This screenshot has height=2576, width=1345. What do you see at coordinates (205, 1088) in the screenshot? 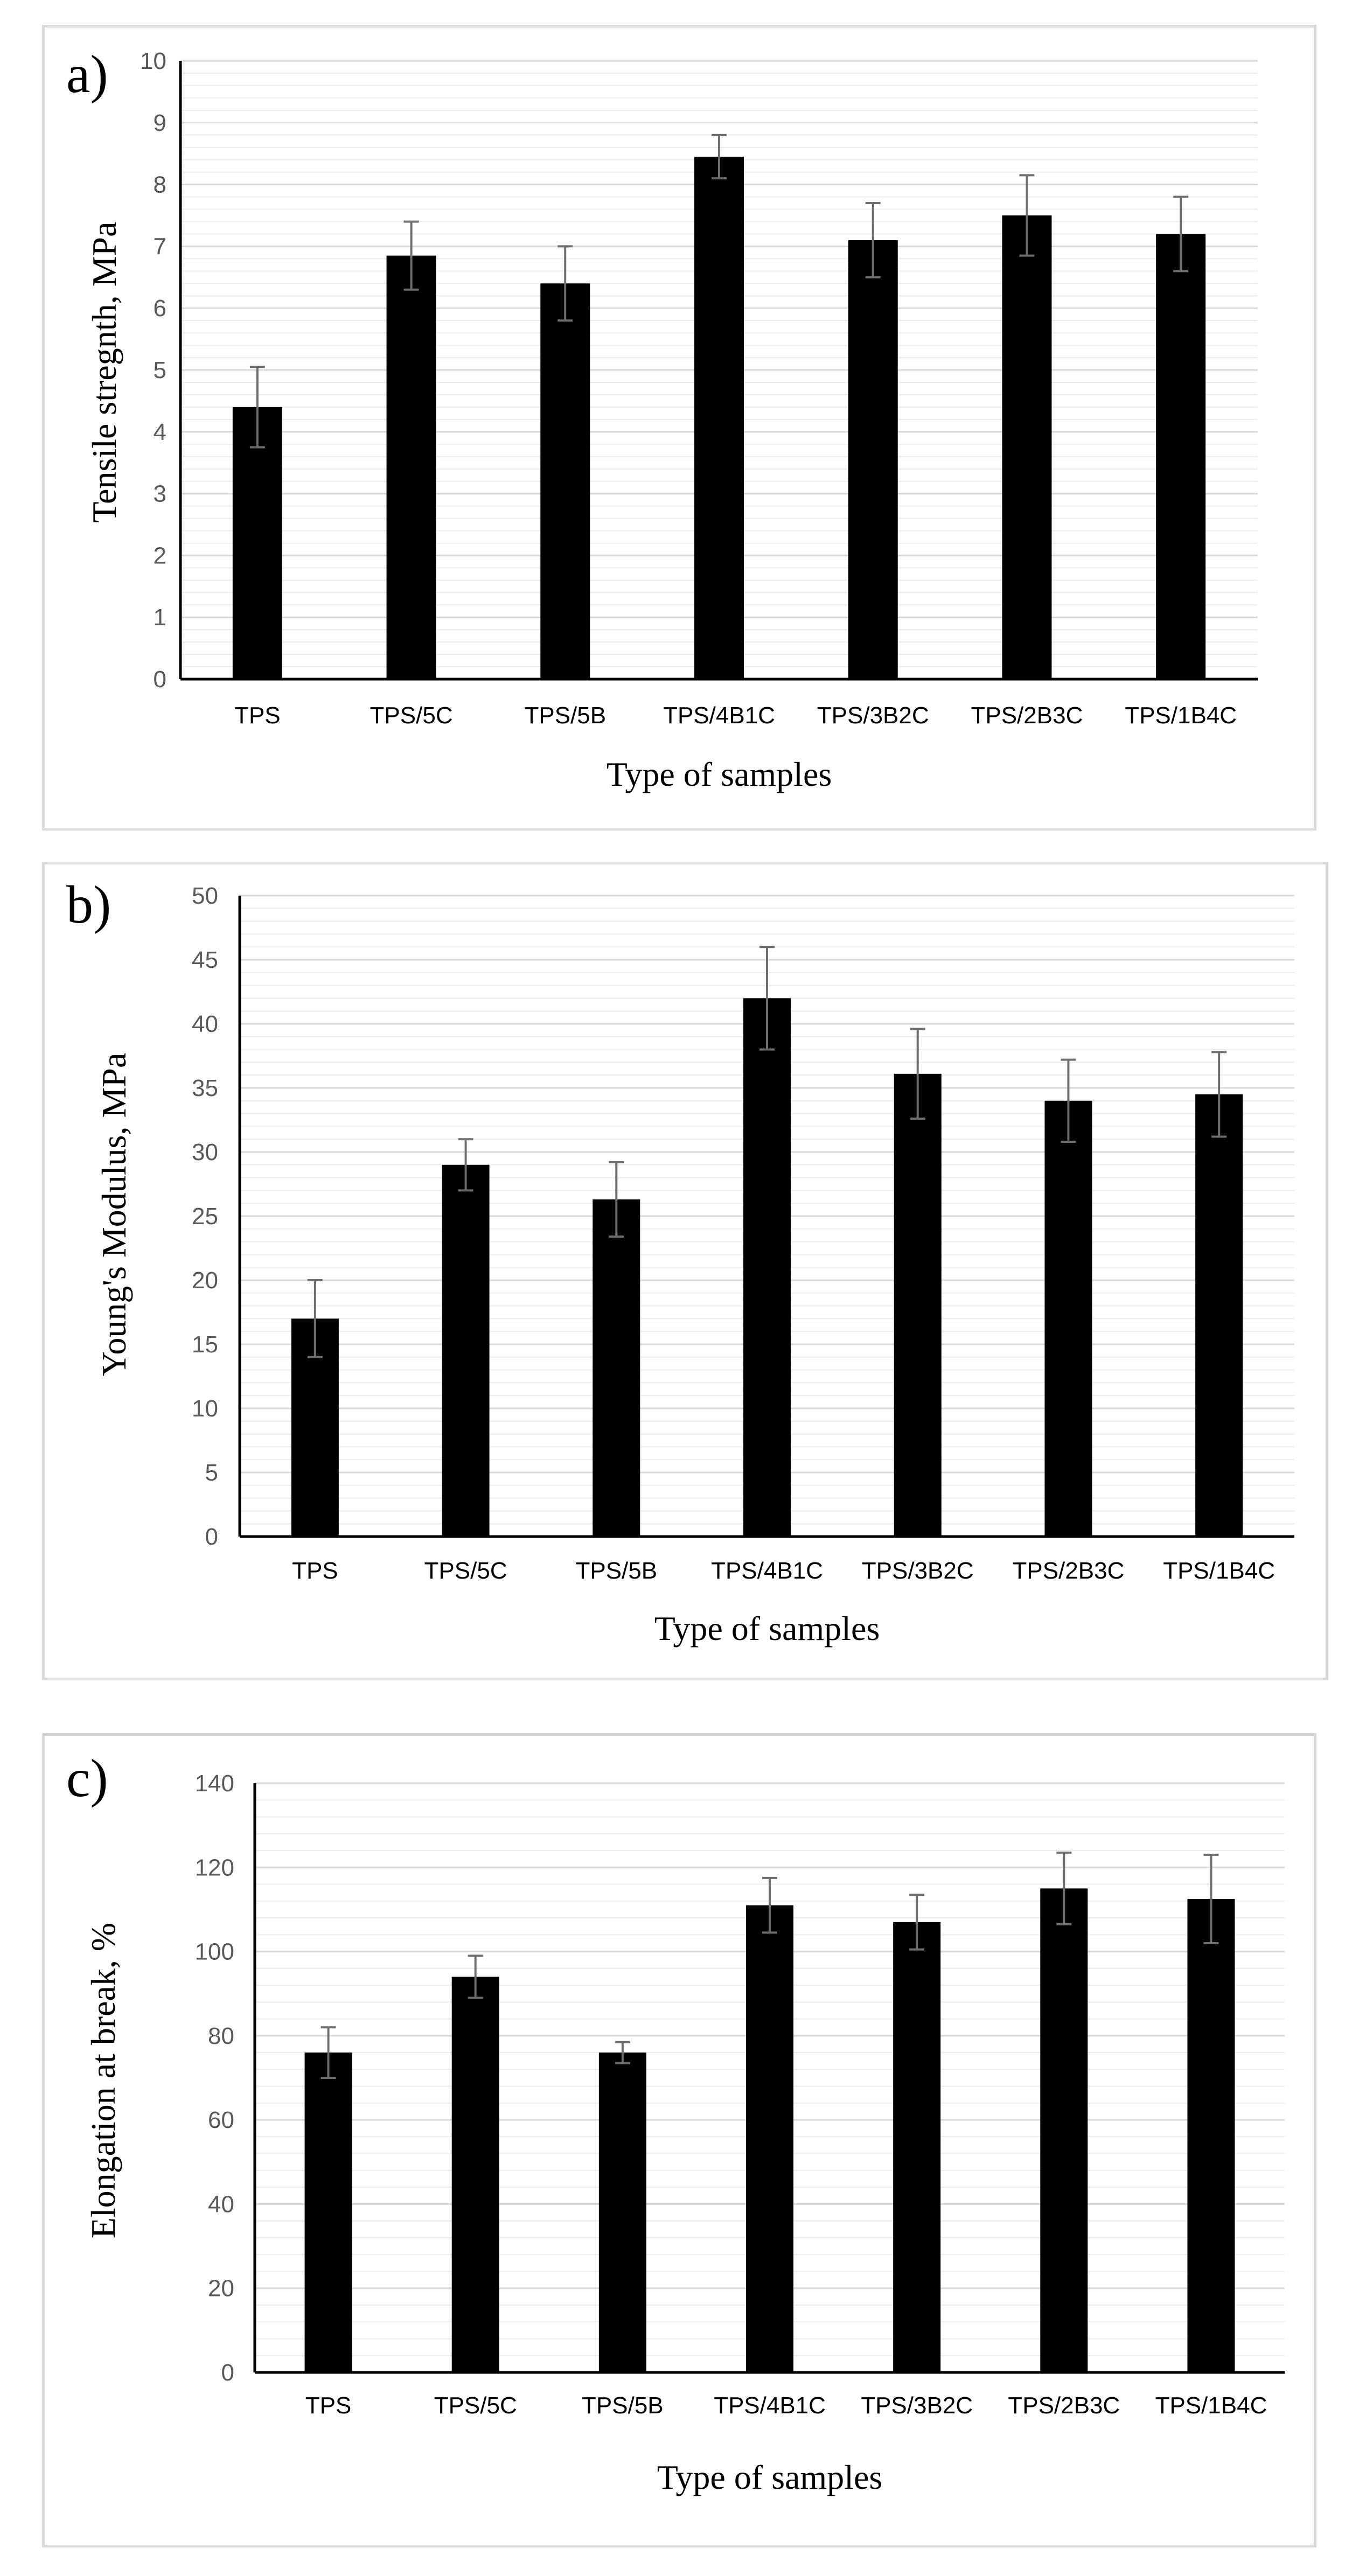
I see `y-tick-label: 35` at bounding box center [205, 1088].